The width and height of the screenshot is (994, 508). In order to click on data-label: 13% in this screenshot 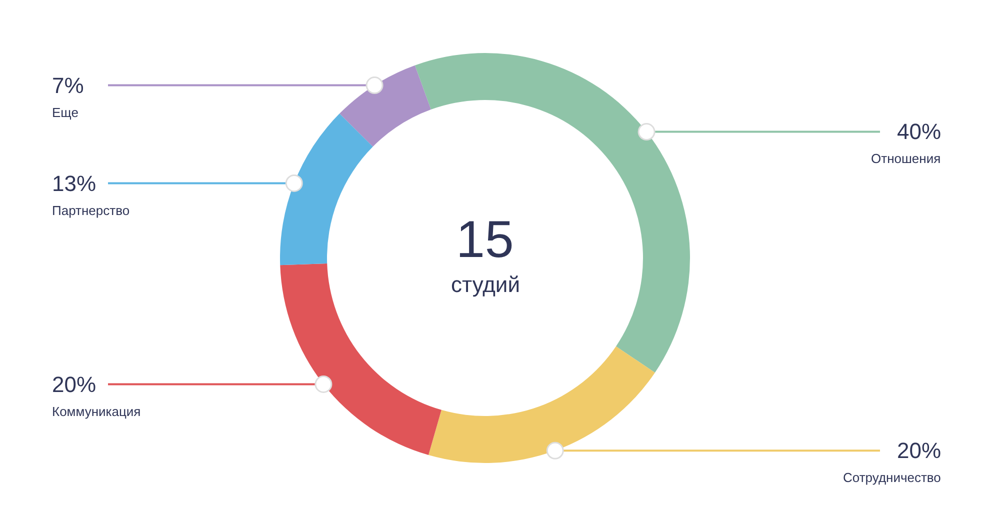, I will do `click(74, 183)`.